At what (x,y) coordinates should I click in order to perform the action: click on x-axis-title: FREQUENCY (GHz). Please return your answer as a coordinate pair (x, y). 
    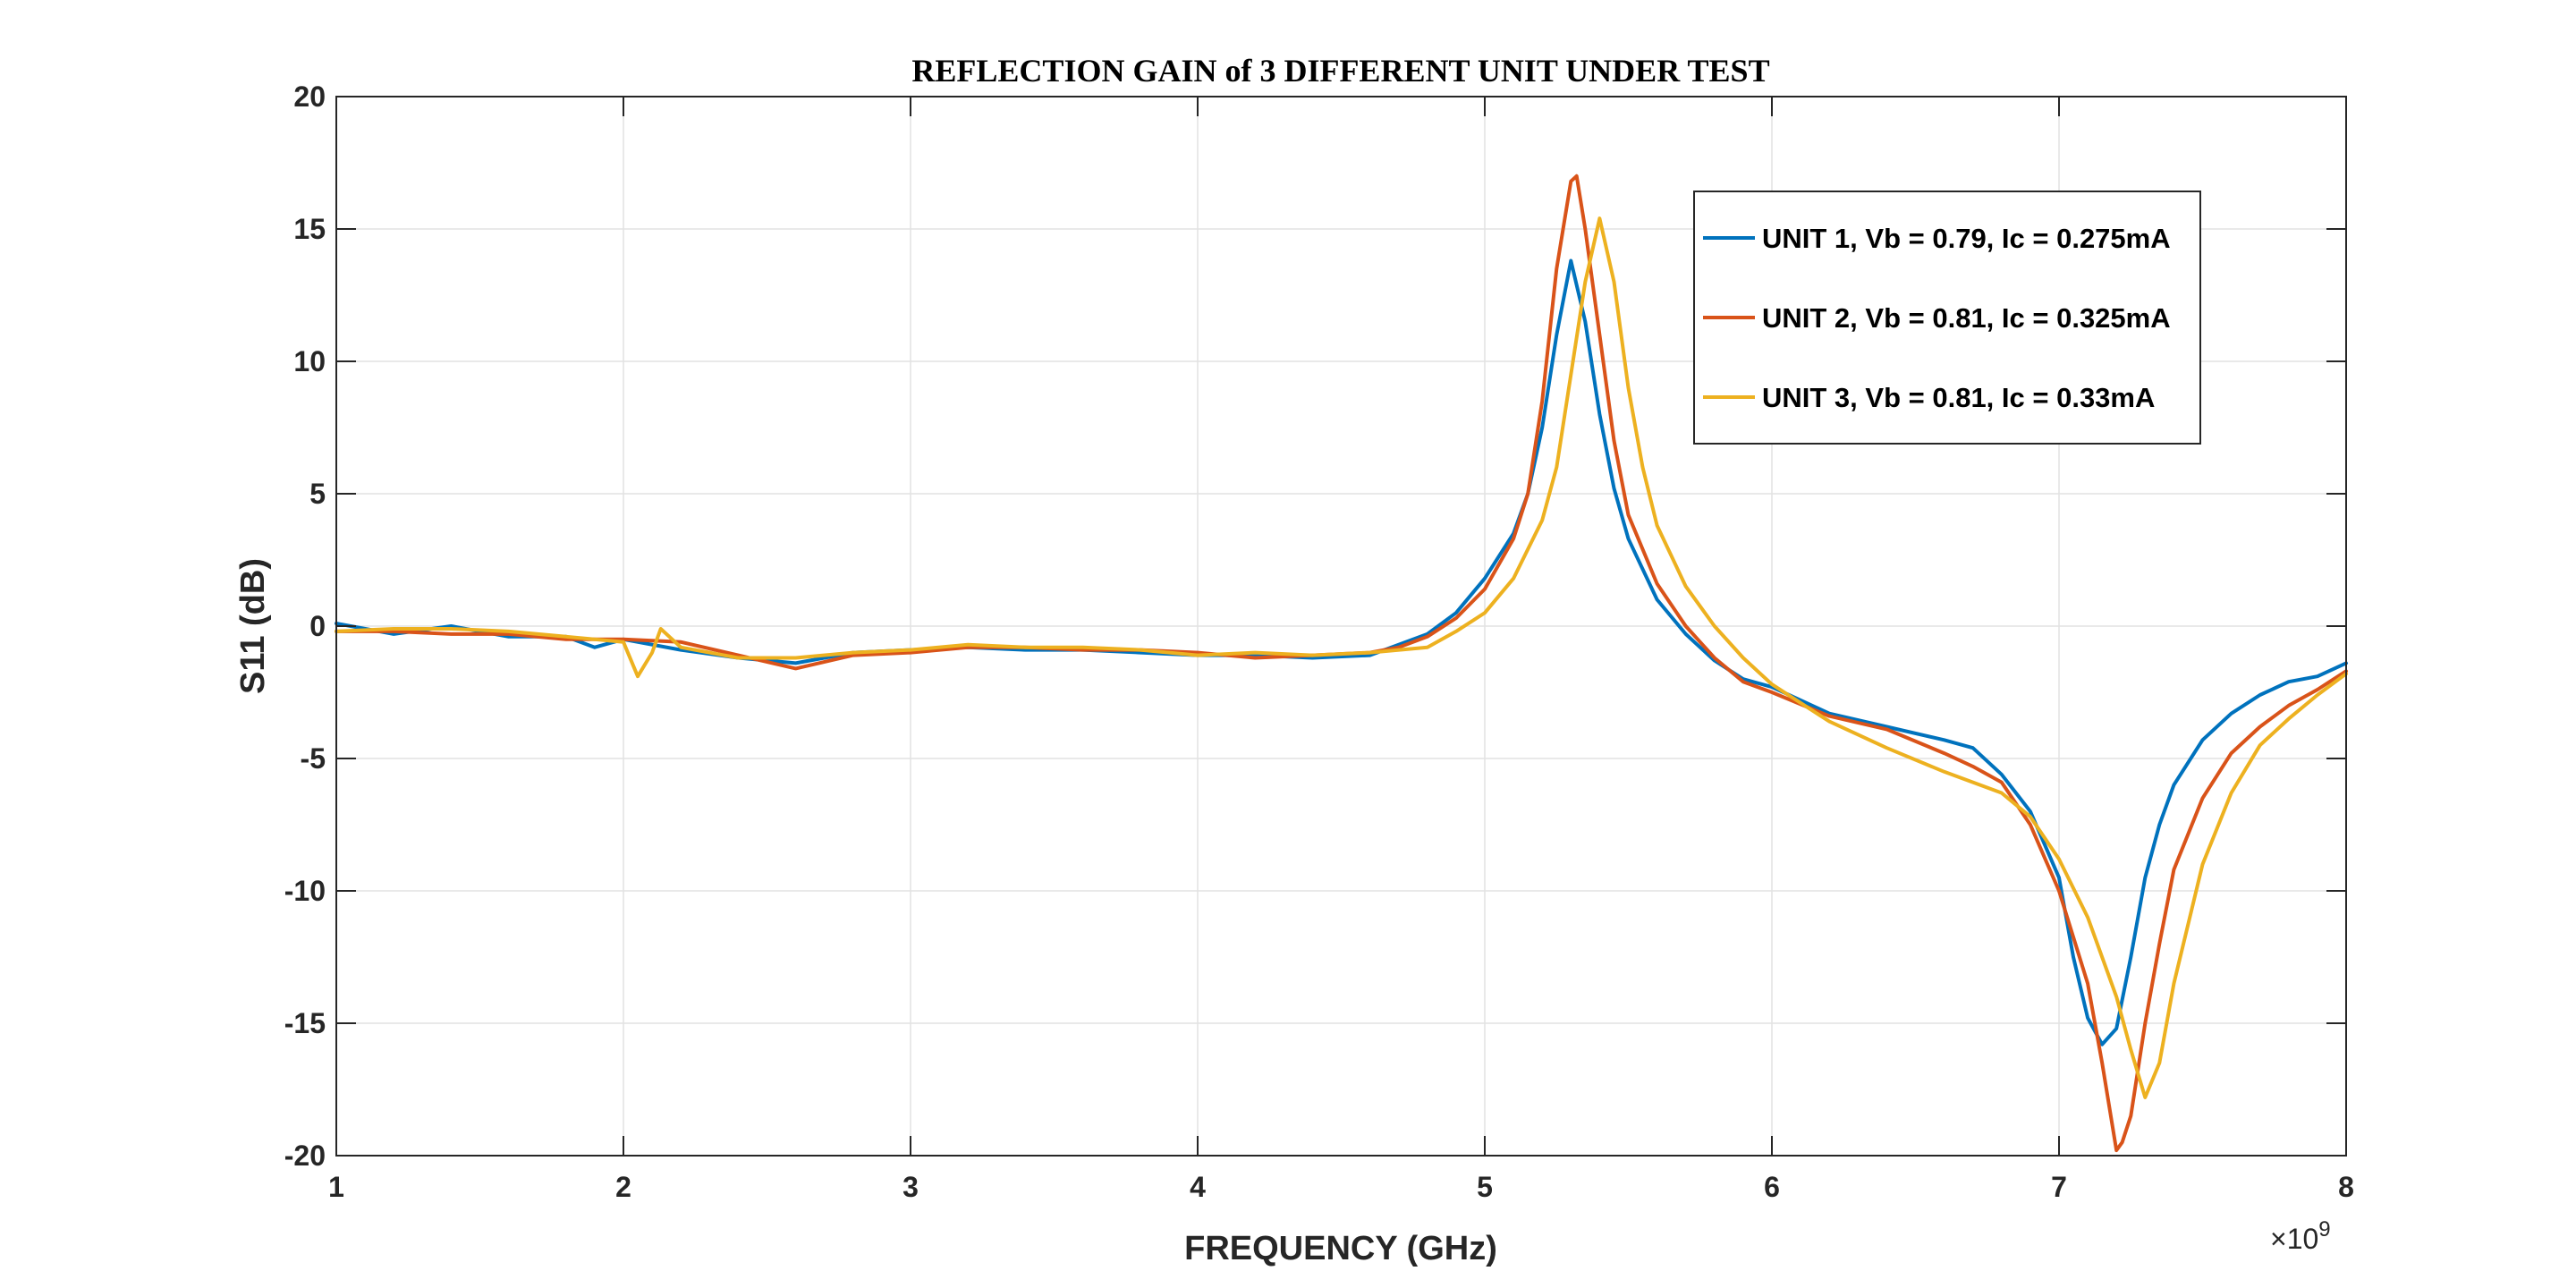
    Looking at the image, I should click on (1340, 1248).